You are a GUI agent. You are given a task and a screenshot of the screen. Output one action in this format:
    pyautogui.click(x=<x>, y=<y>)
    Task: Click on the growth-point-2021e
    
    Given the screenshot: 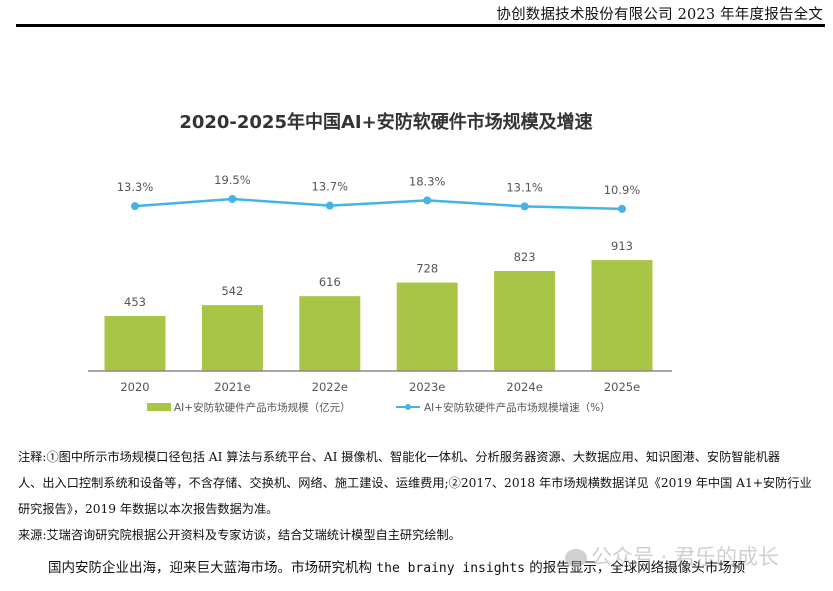 What is the action you would take?
    pyautogui.click(x=232, y=199)
    